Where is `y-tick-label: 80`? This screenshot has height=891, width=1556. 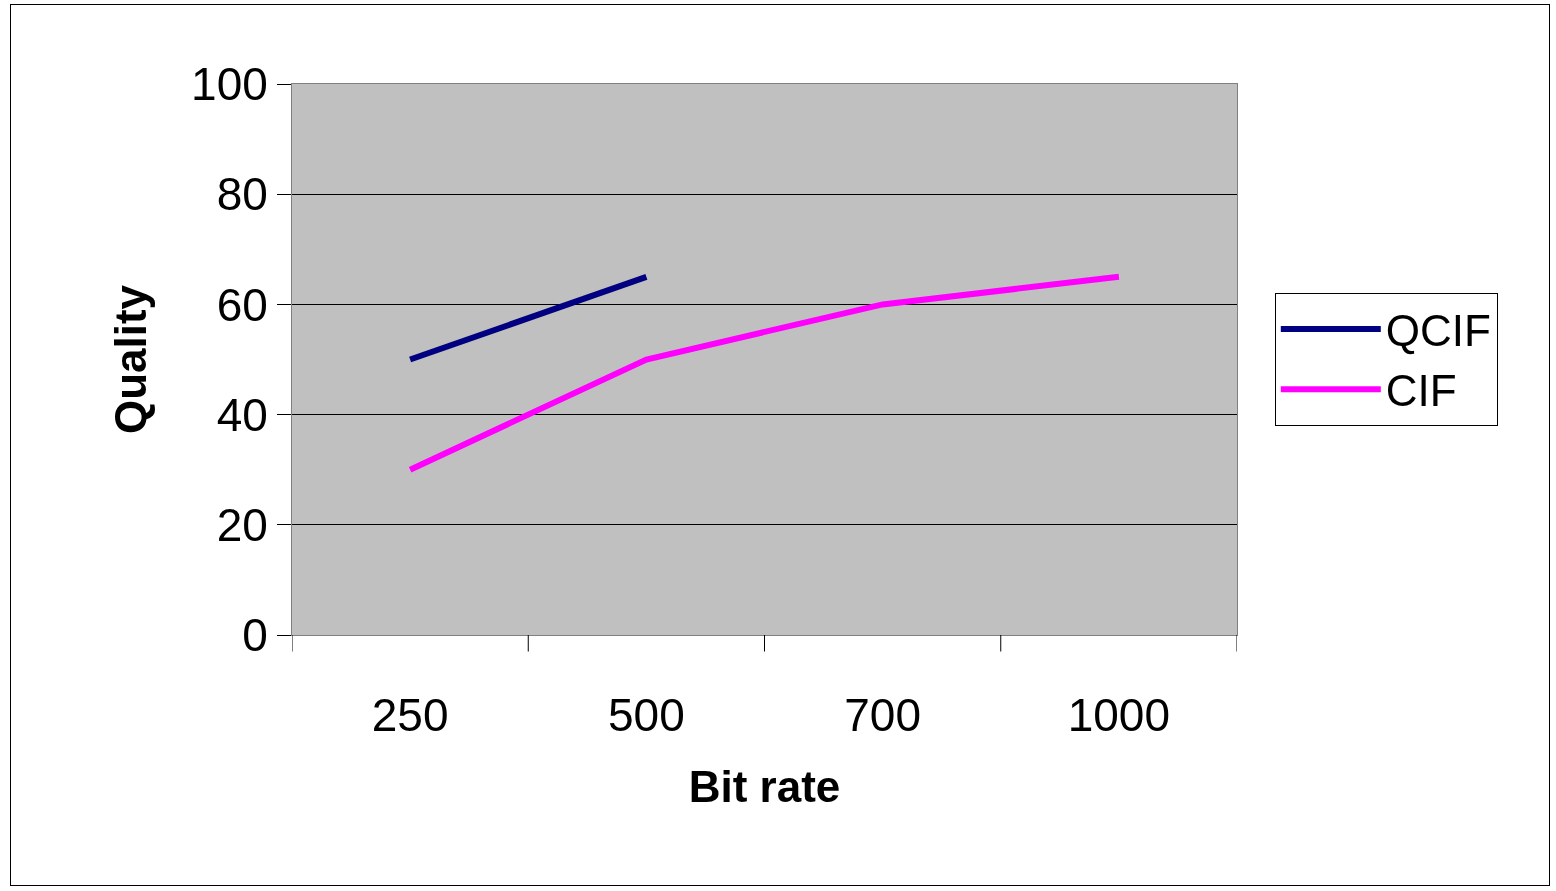
y-tick-label: 80 is located at coordinates (242, 194).